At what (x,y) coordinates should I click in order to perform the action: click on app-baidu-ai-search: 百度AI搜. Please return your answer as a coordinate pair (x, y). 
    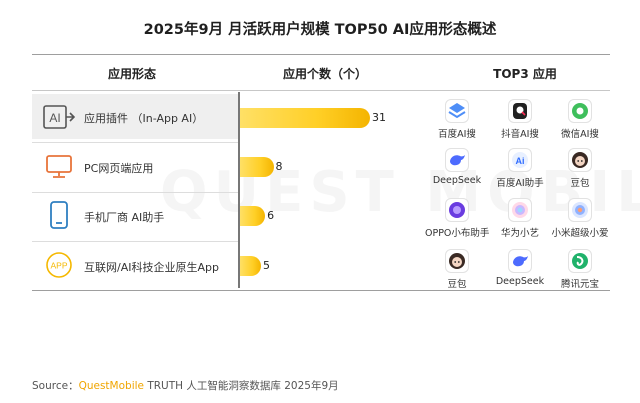
    Looking at the image, I should click on (457, 119).